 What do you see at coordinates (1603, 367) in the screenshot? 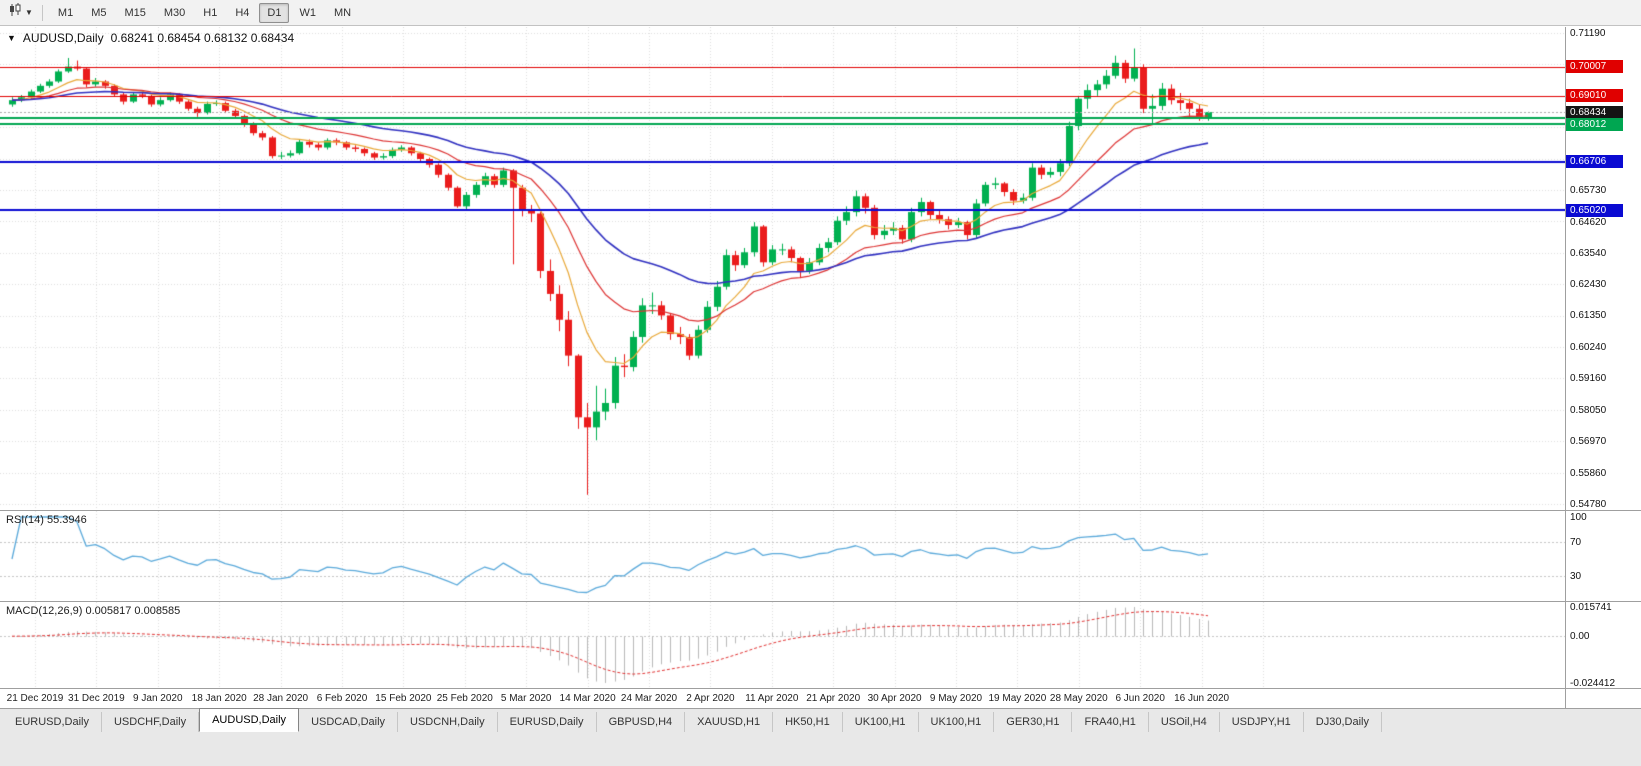
I see `price-axis` at bounding box center [1603, 367].